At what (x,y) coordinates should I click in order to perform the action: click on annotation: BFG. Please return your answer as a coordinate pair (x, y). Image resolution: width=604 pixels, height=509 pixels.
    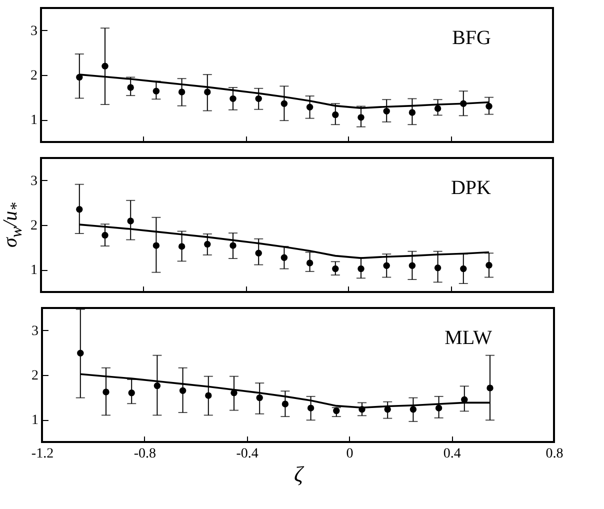
    Looking at the image, I should click on (471, 38).